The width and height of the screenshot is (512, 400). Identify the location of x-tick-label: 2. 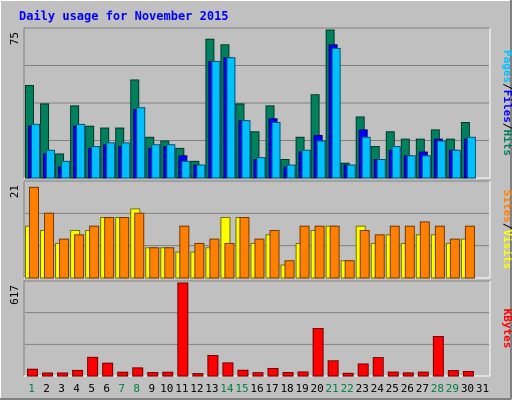
(46, 388).